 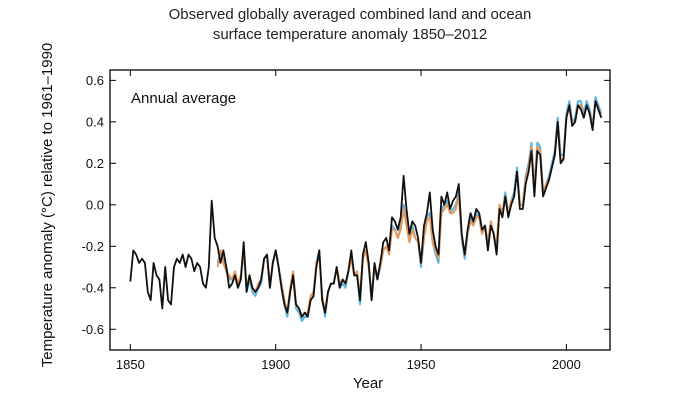 What do you see at coordinates (566, 364) in the screenshot?
I see `x-tick-label: 2000` at bounding box center [566, 364].